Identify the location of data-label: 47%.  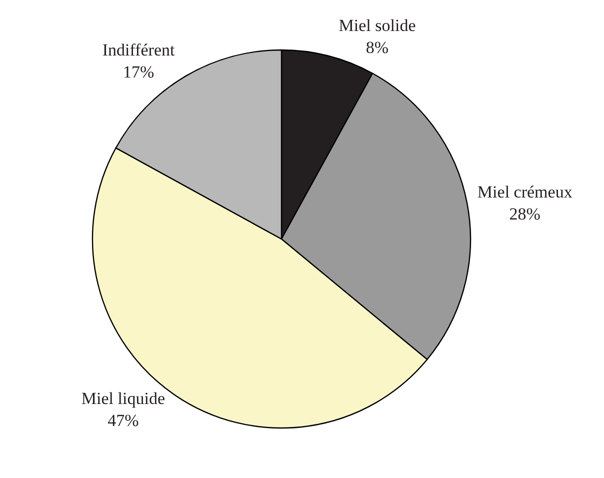
(123, 420).